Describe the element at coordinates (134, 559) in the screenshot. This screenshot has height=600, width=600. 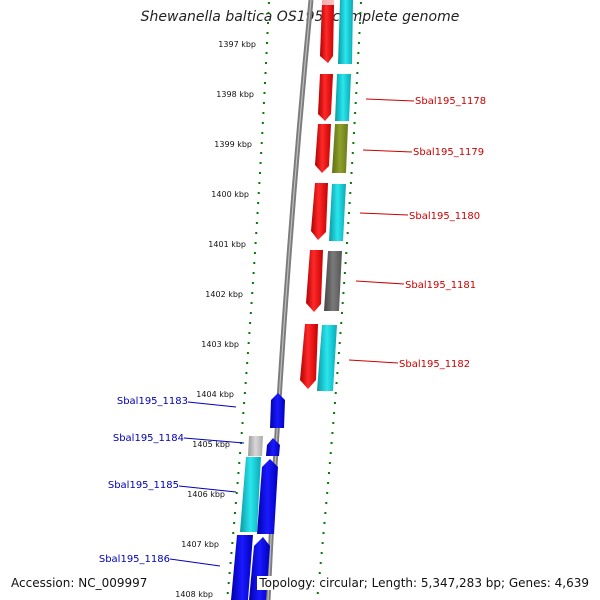
I see `gene-label: Sbal195_1186` at that location.